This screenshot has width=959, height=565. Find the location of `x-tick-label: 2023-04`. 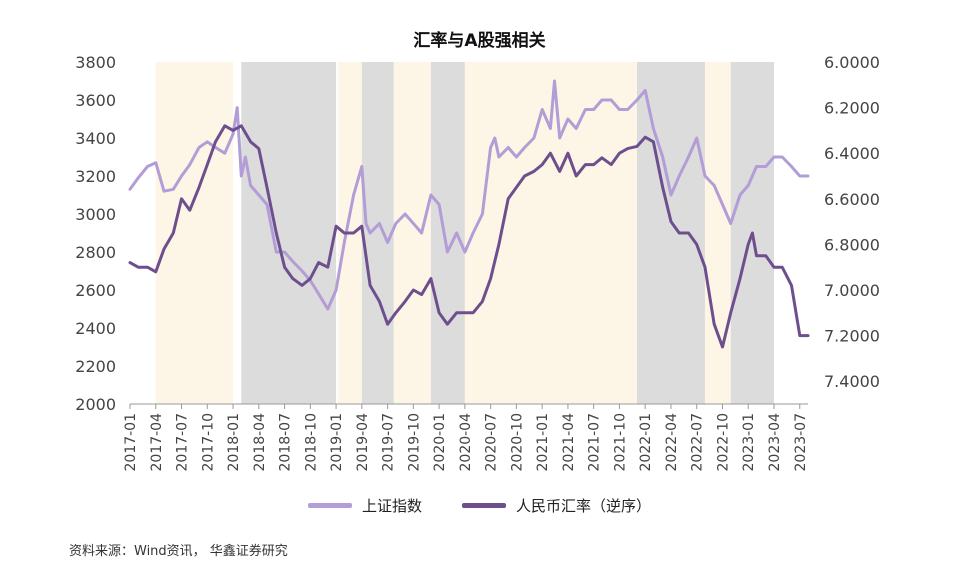

x-tick-label: 2023-04 is located at coordinates (775, 442).